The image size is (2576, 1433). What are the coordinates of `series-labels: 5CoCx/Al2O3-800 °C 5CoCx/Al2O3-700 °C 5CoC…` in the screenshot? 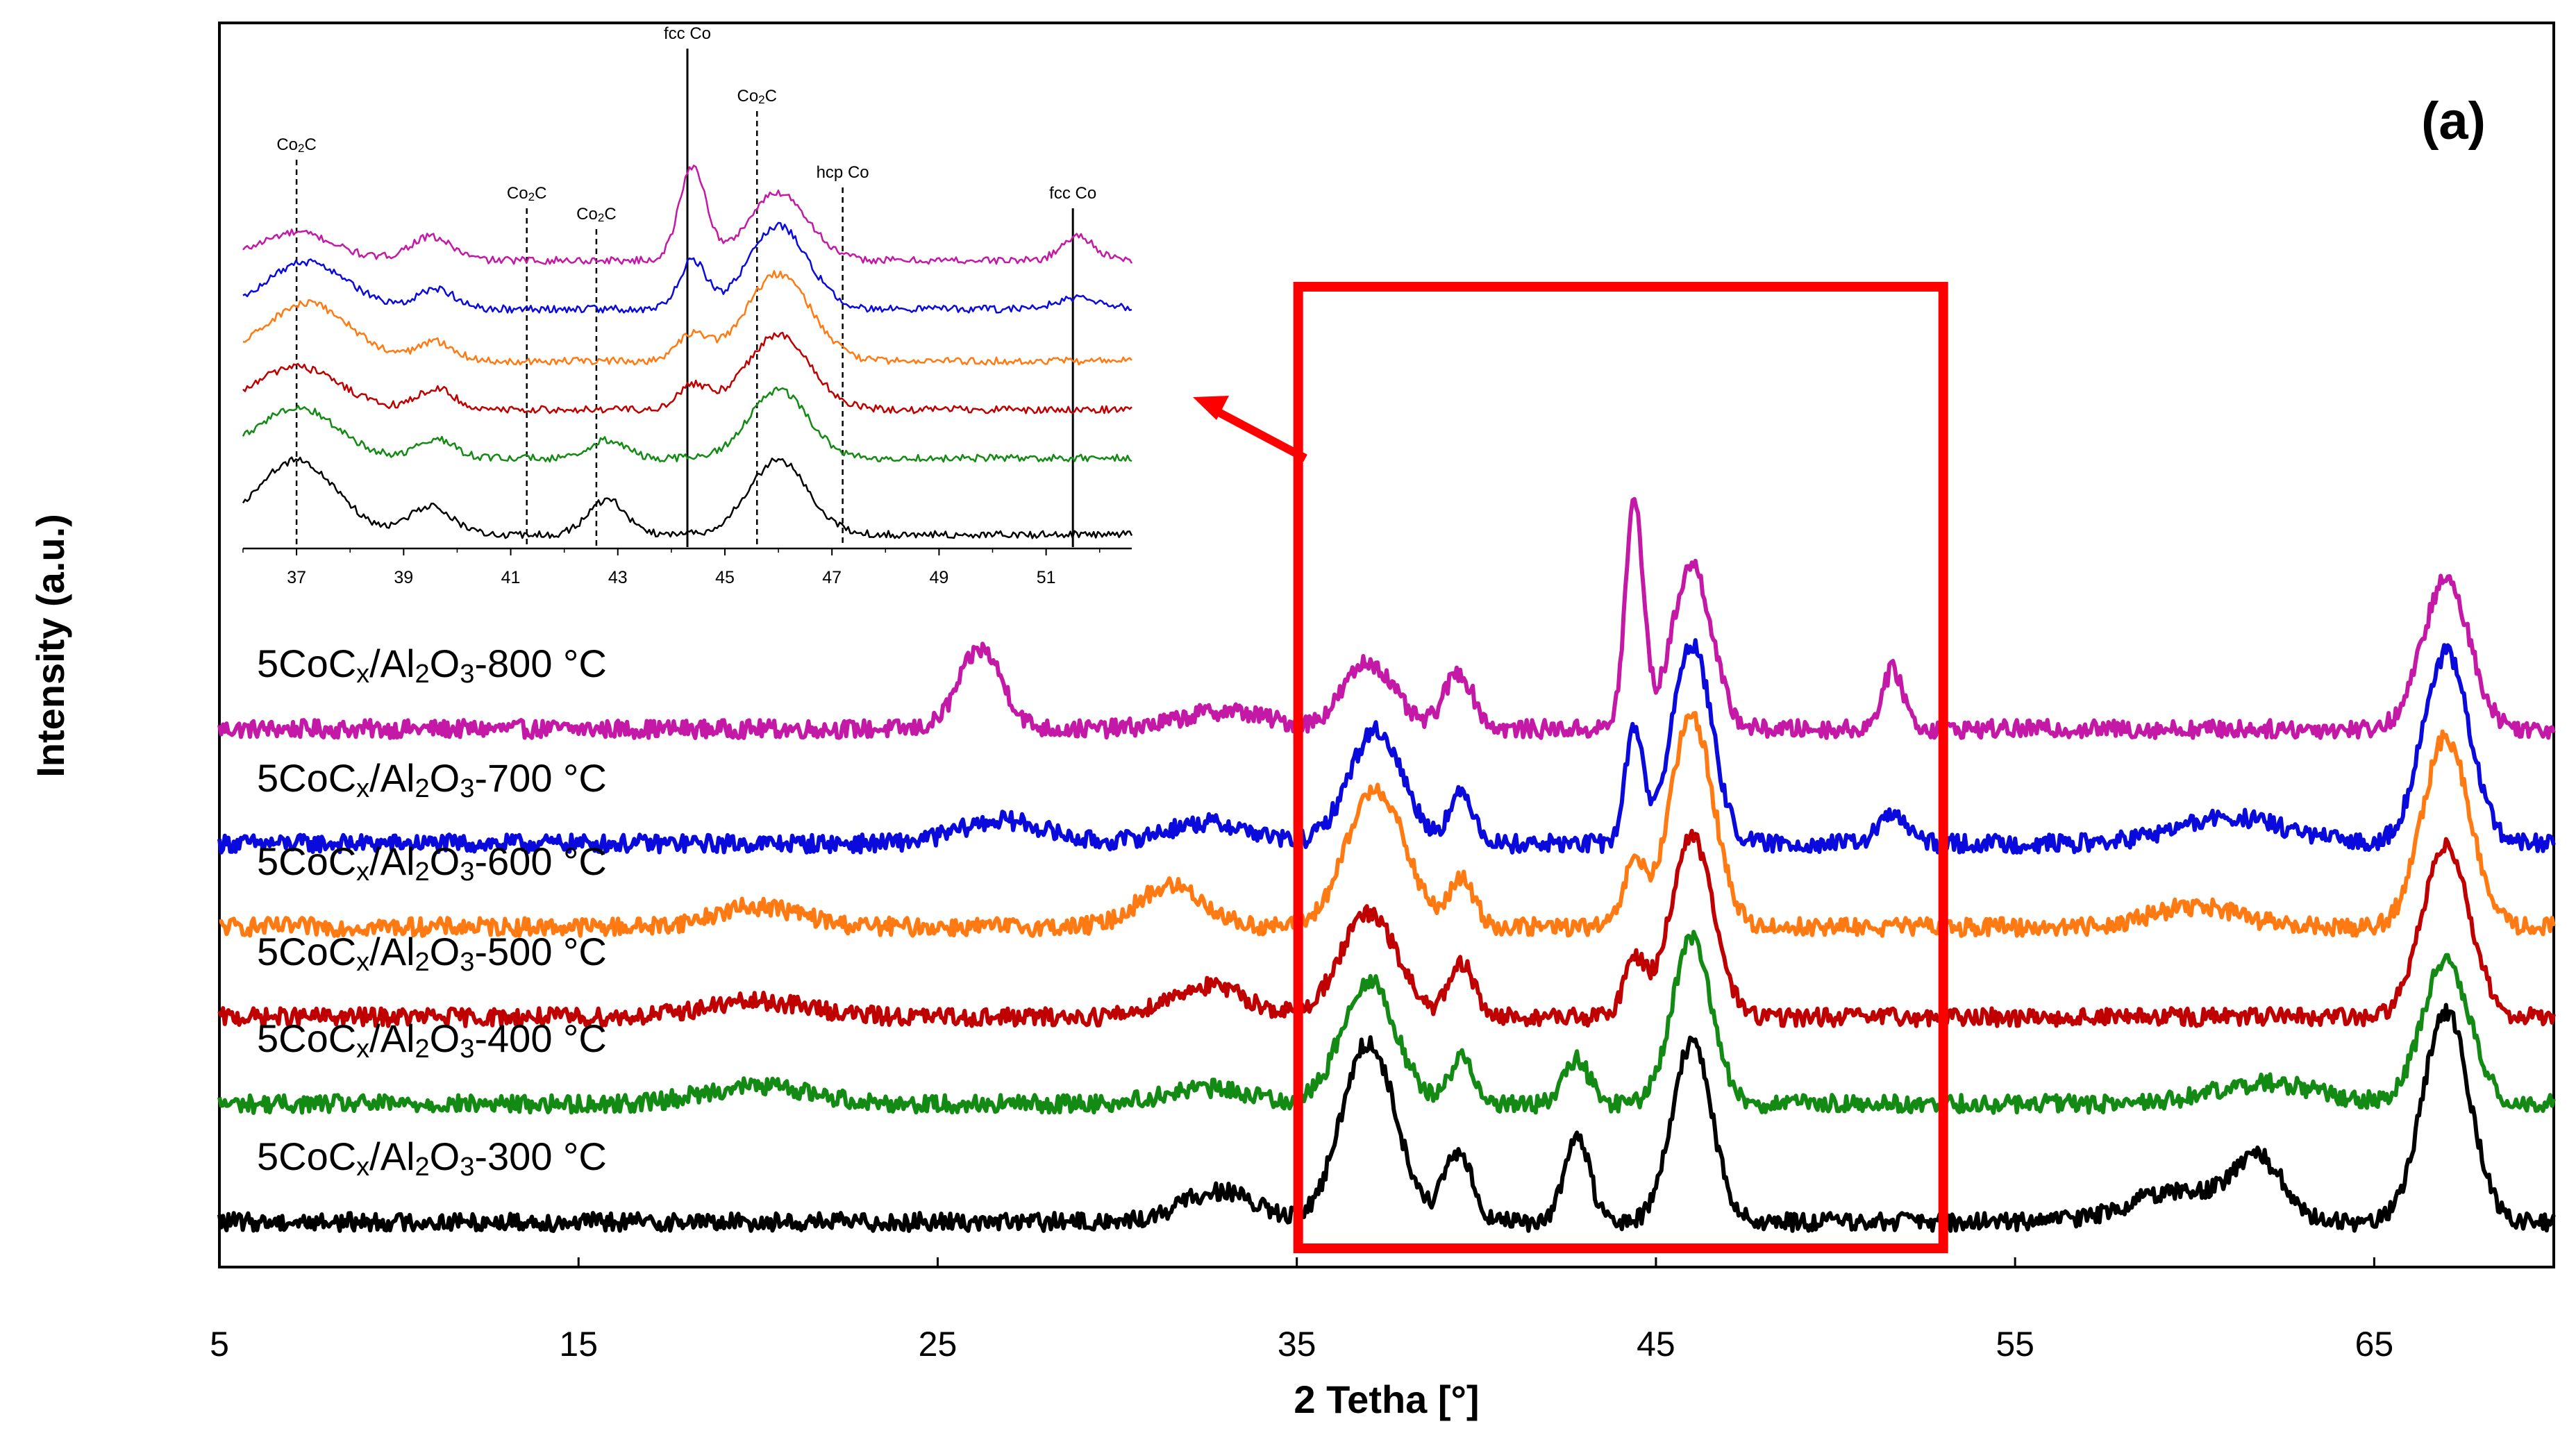 It's located at (432, 912).